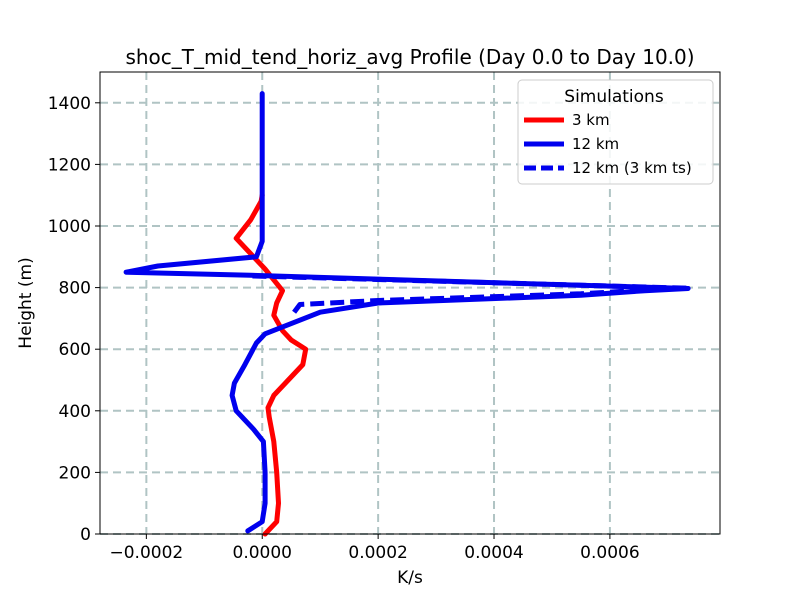  What do you see at coordinates (609, 553) in the screenshot?
I see `x-tick-label: 0.0006` at bounding box center [609, 553].